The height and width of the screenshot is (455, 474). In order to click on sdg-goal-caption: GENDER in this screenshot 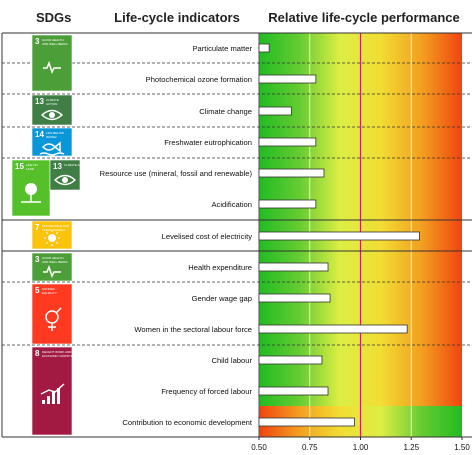, I will do `click(49, 289)`.